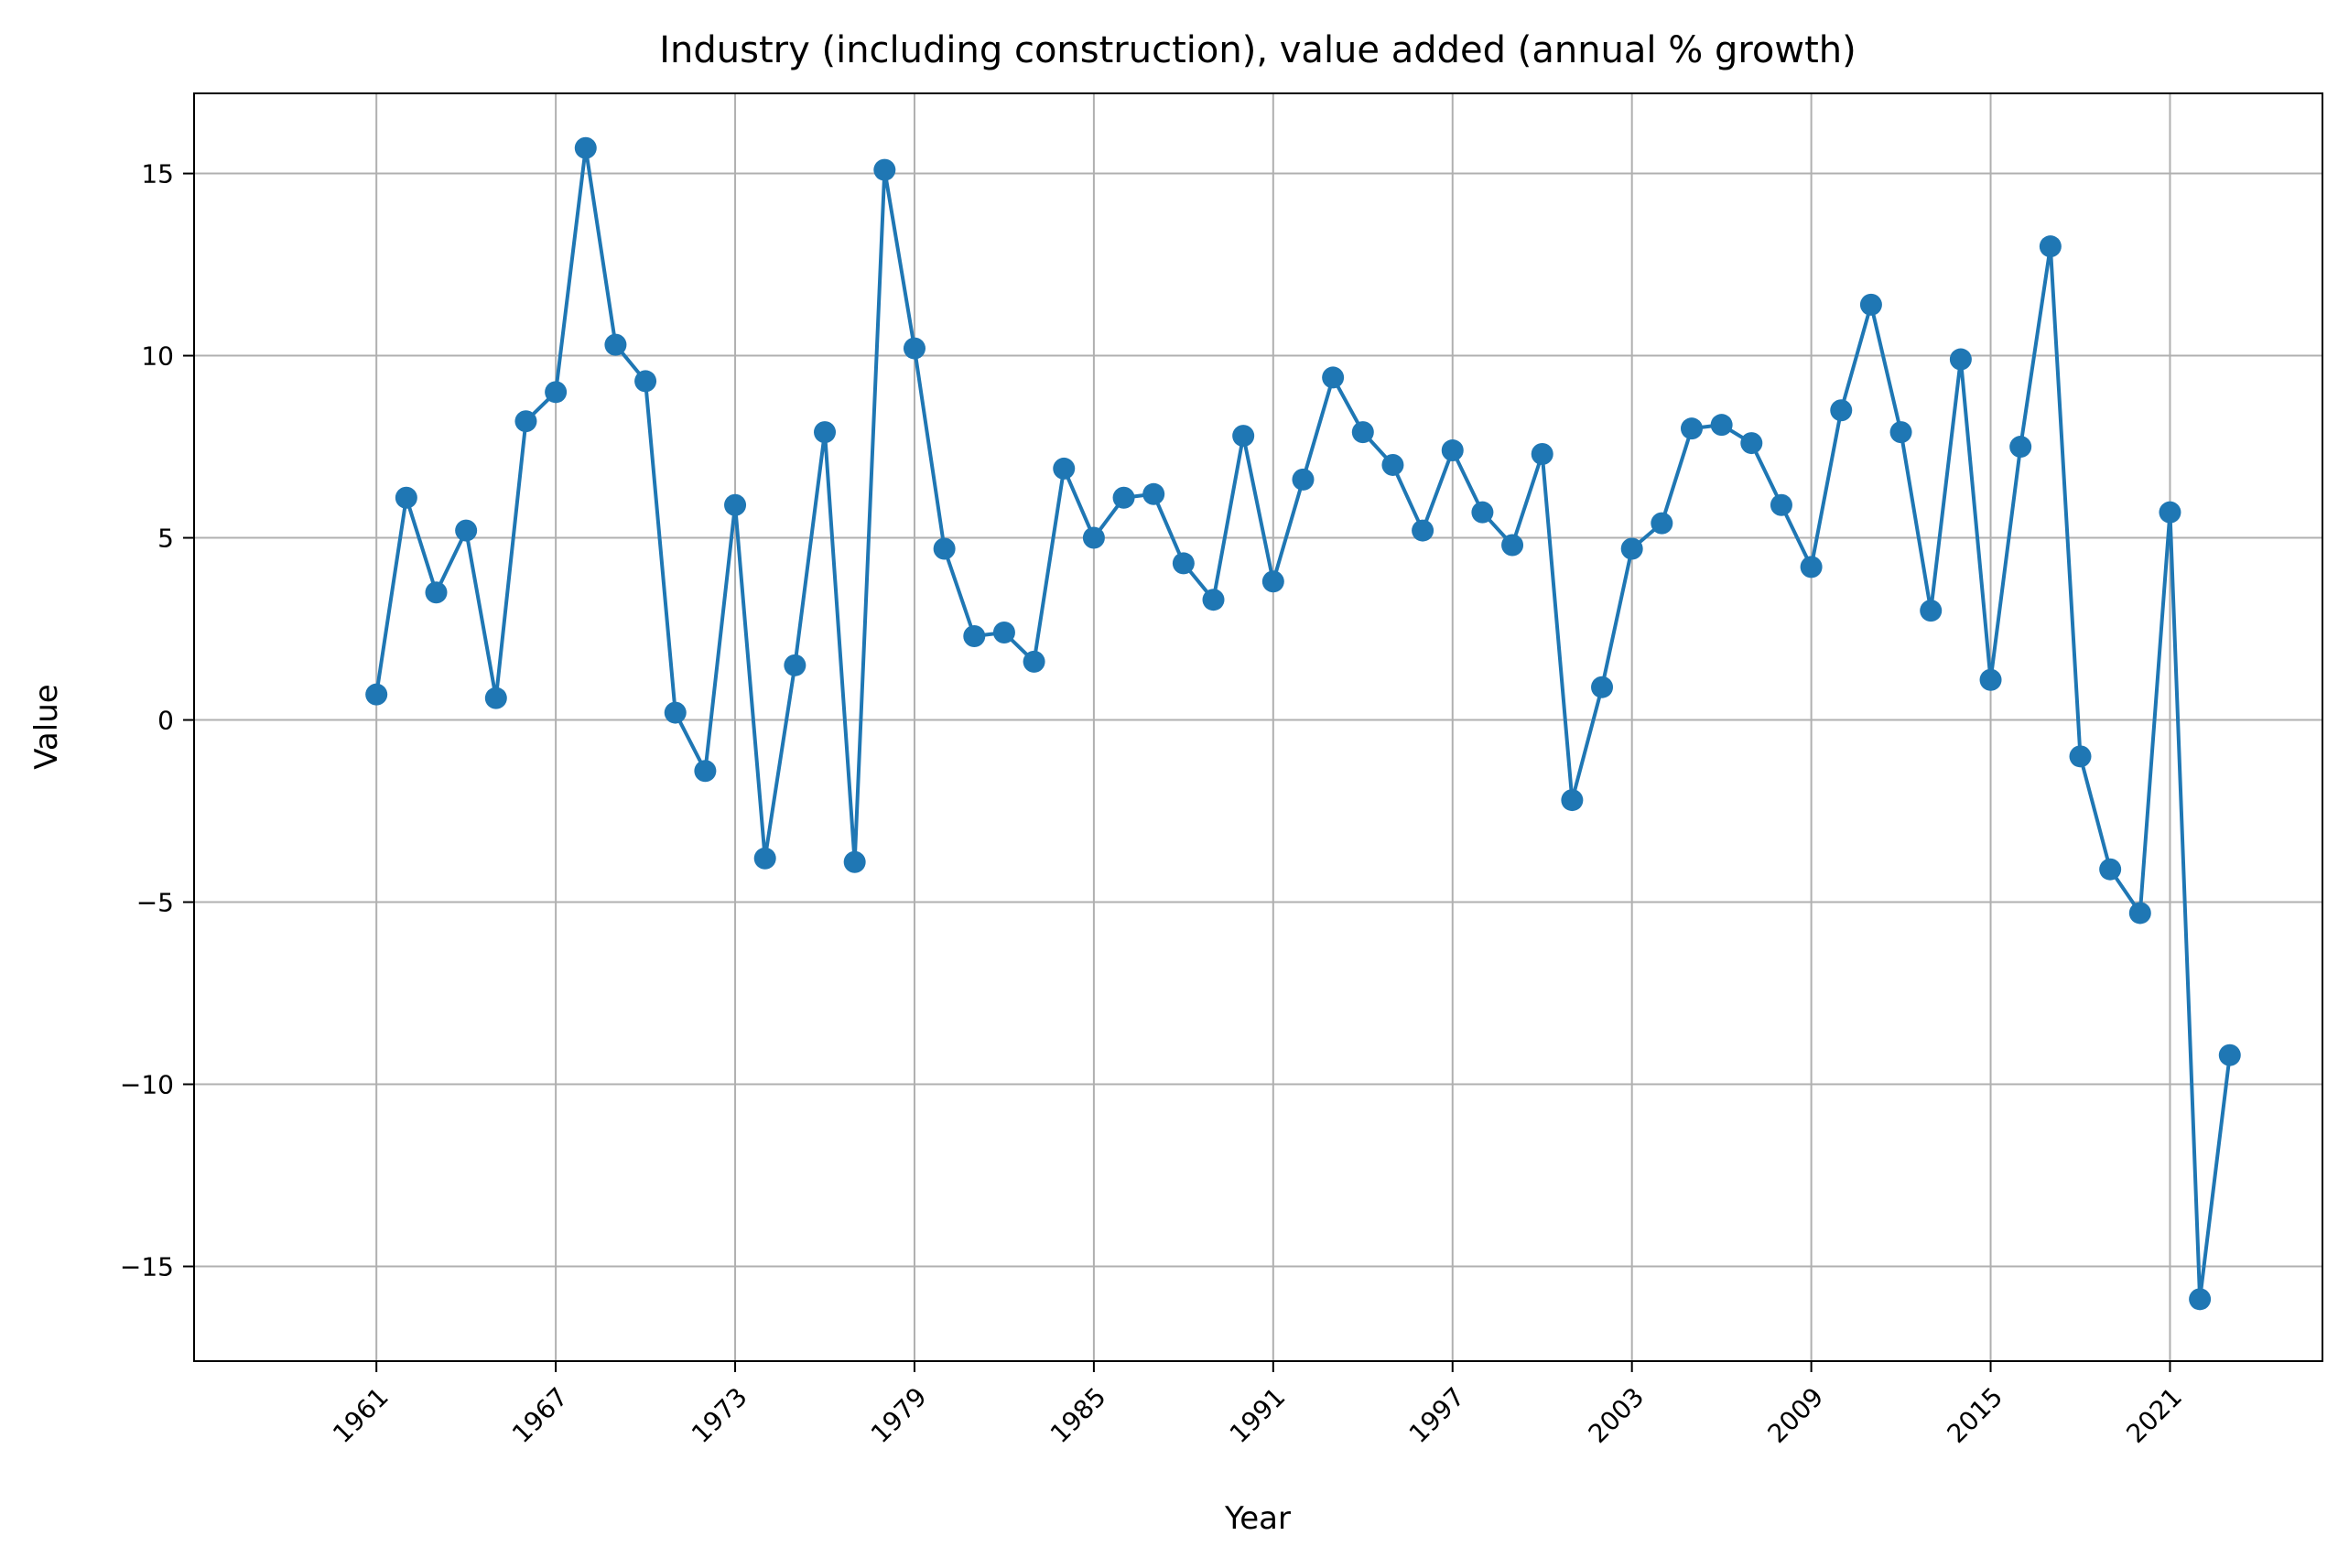 This screenshot has height=1568, width=2349. I want to click on y-tick-label: 10, so click(158, 357).